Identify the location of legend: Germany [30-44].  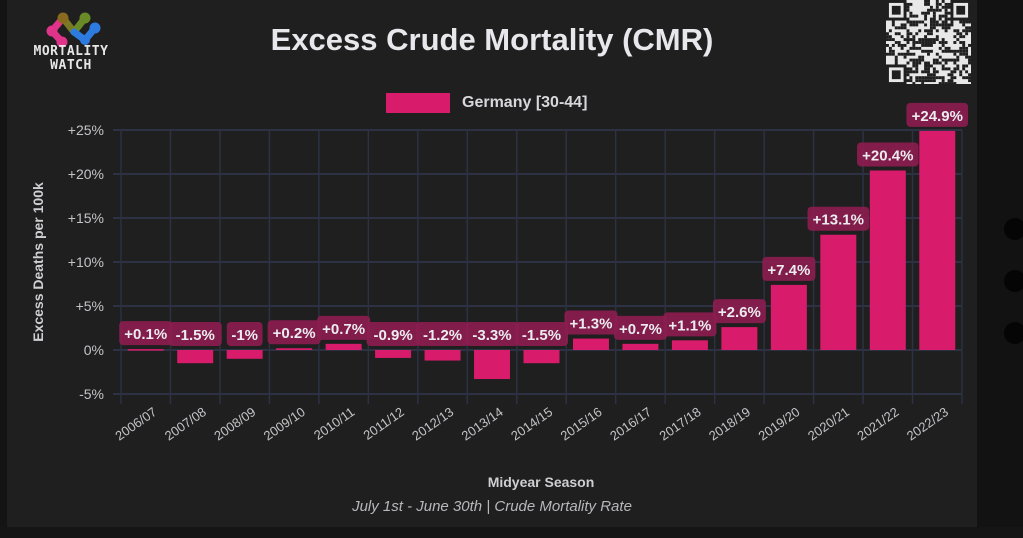
(486, 103).